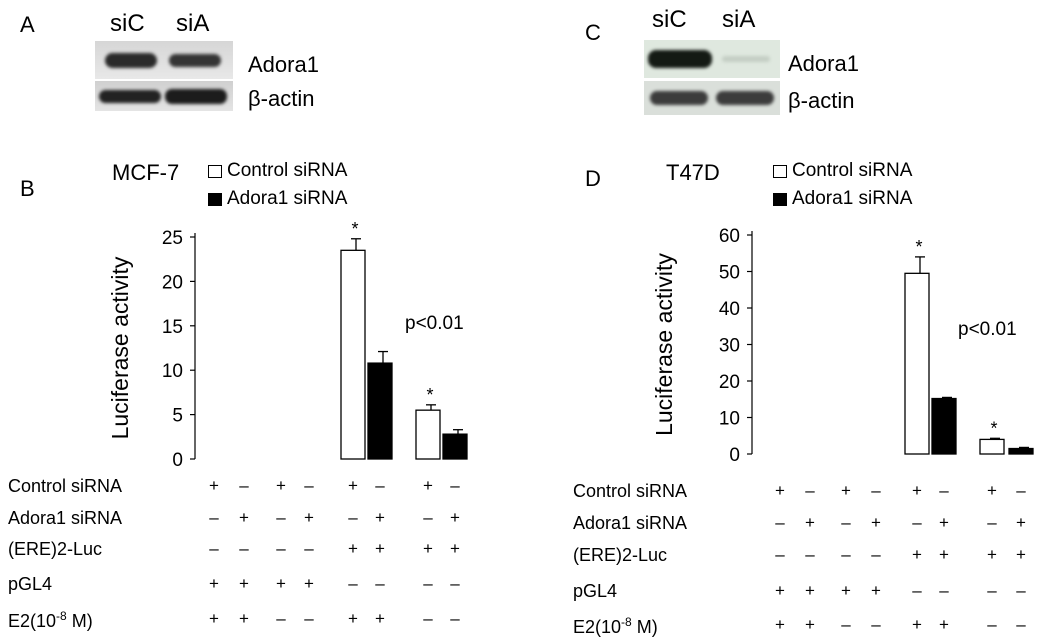 The image size is (1050, 644). I want to click on lane-label-sia: siA, so click(193, 23).